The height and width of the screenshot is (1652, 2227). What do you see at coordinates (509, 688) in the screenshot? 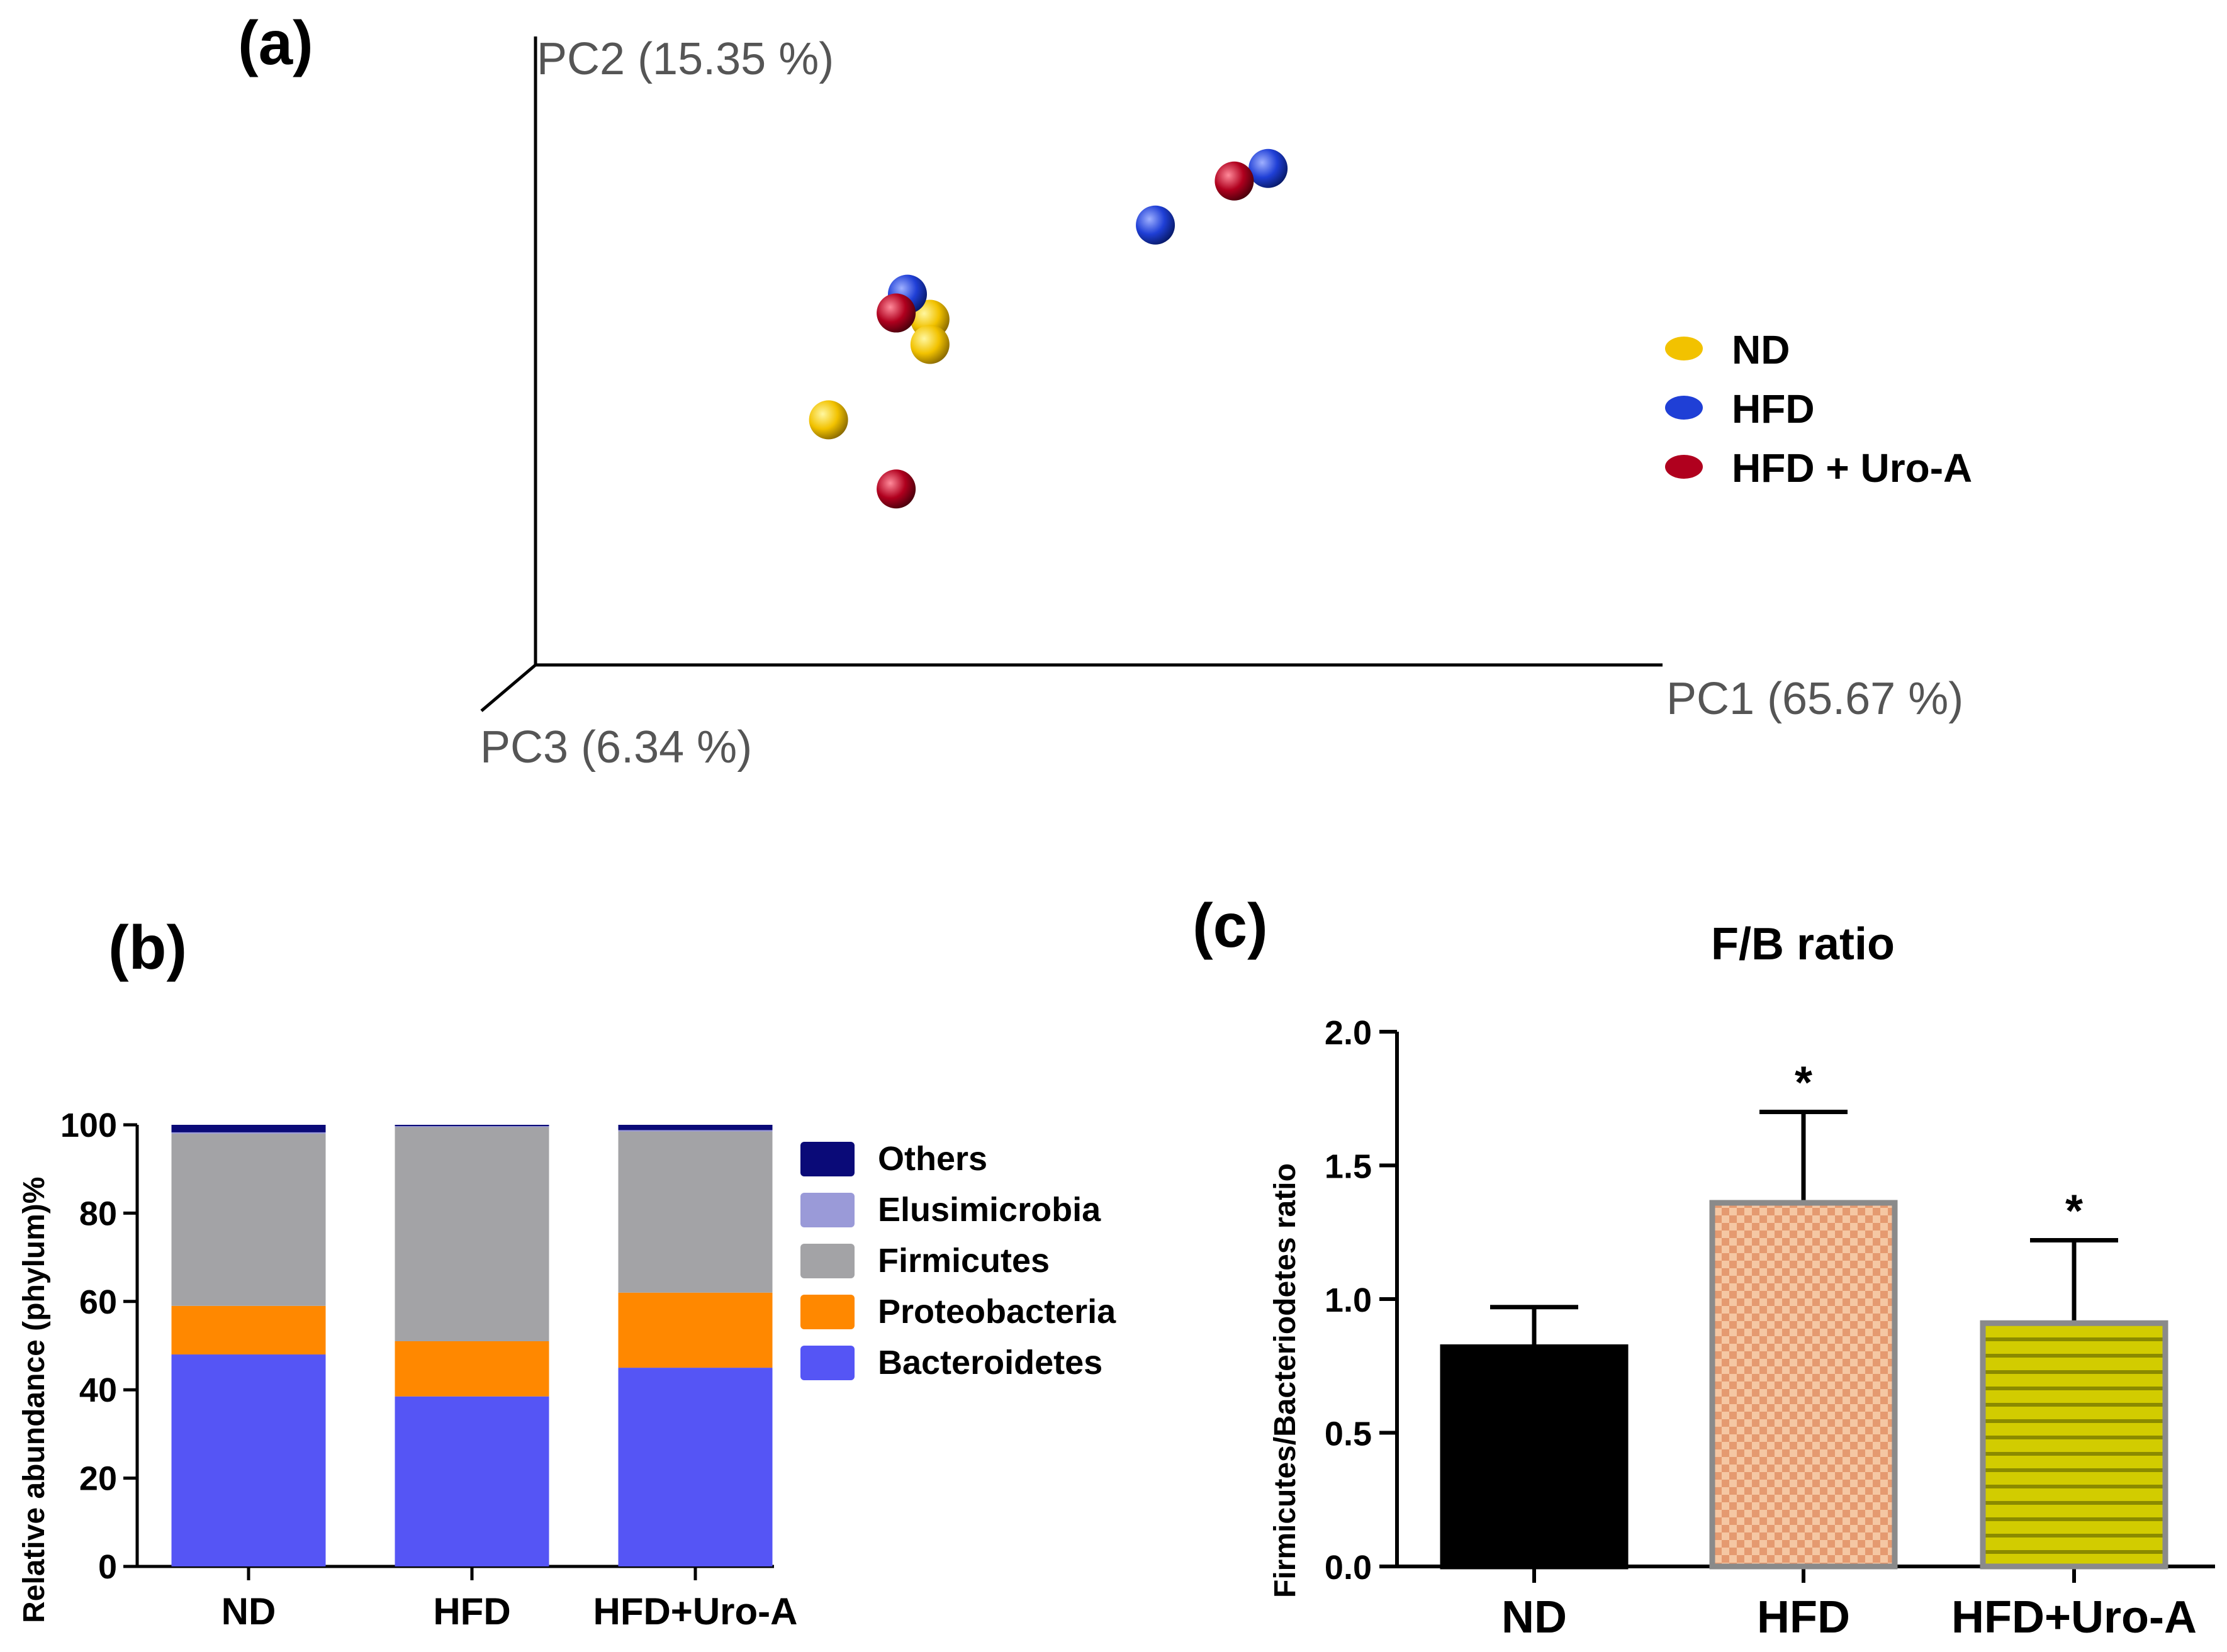
I see `pc3-axis-line` at bounding box center [509, 688].